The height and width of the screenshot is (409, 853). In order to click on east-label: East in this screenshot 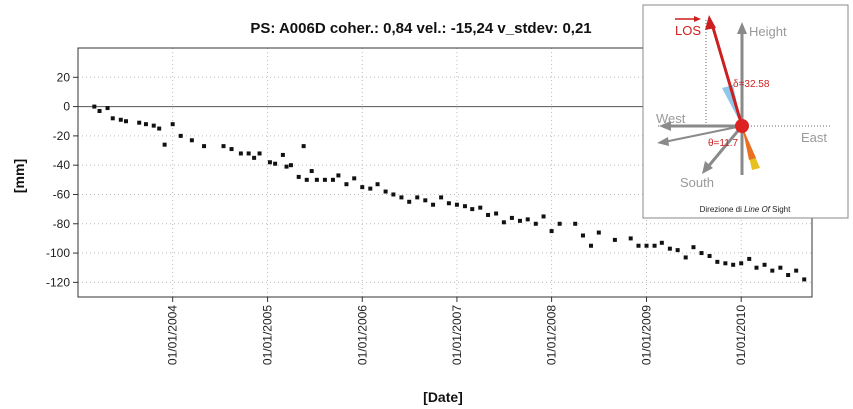, I will do `click(814, 137)`.